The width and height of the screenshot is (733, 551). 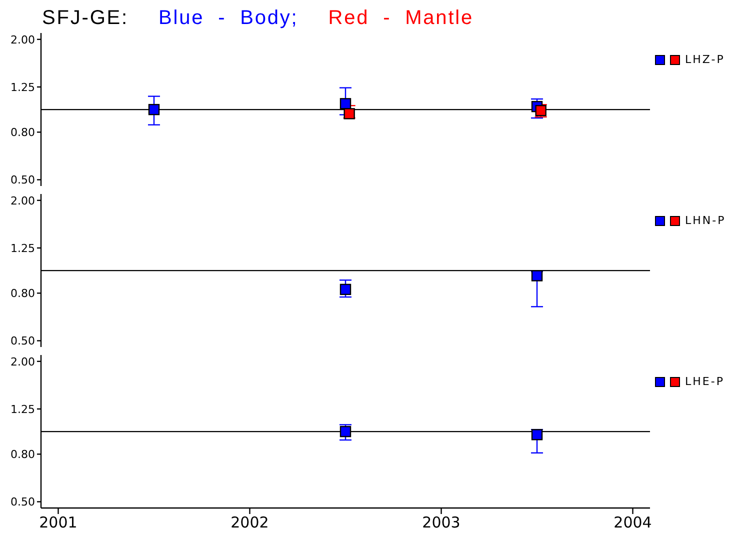 What do you see at coordinates (228, 18) in the screenshot?
I see `text: Blue - Body;` at bounding box center [228, 18].